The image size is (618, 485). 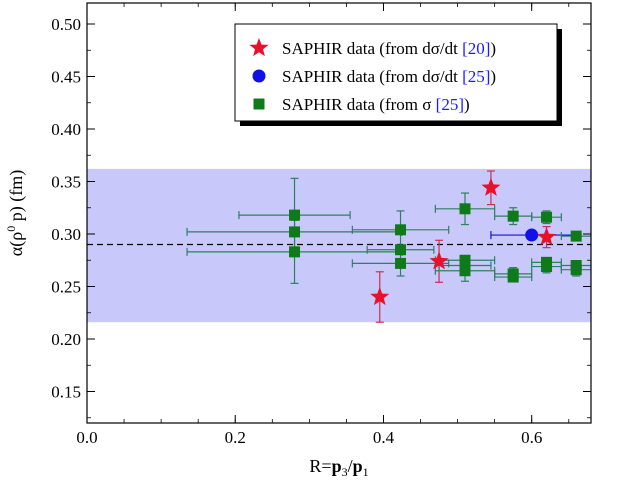 I want to click on x-tick-label: 0.6, so click(x=531, y=437).